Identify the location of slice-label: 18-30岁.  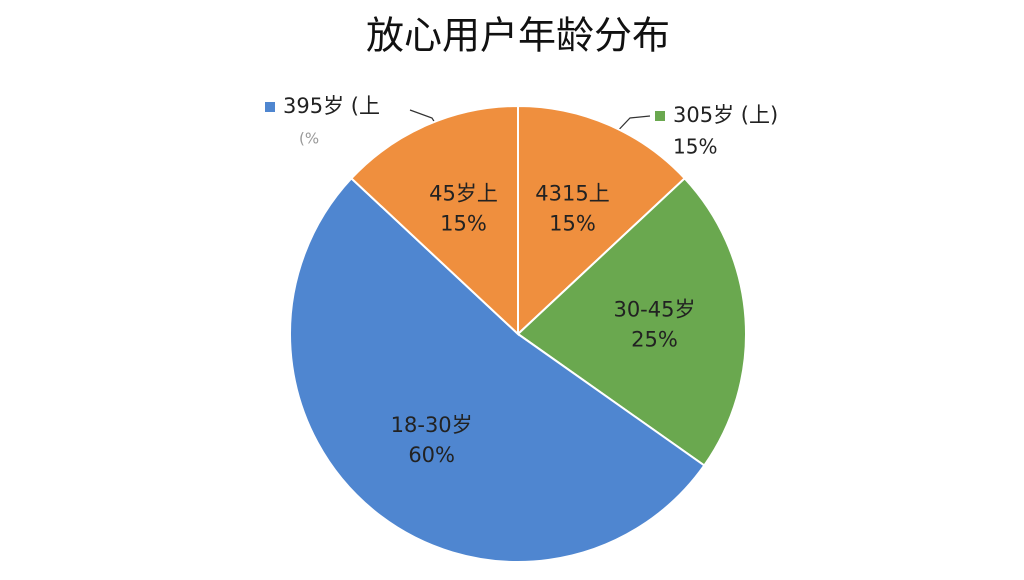
(432, 425).